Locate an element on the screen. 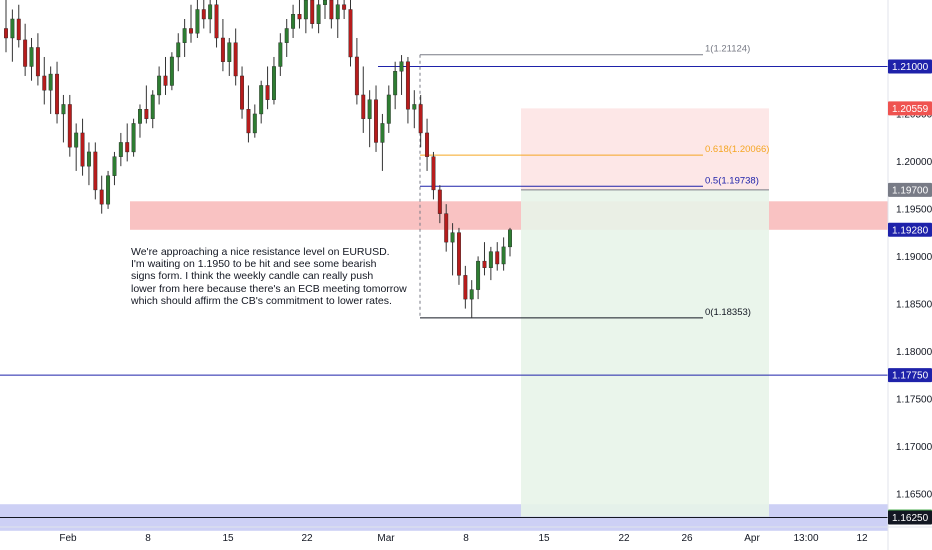  time-tick-label: 12 is located at coordinates (862, 538).